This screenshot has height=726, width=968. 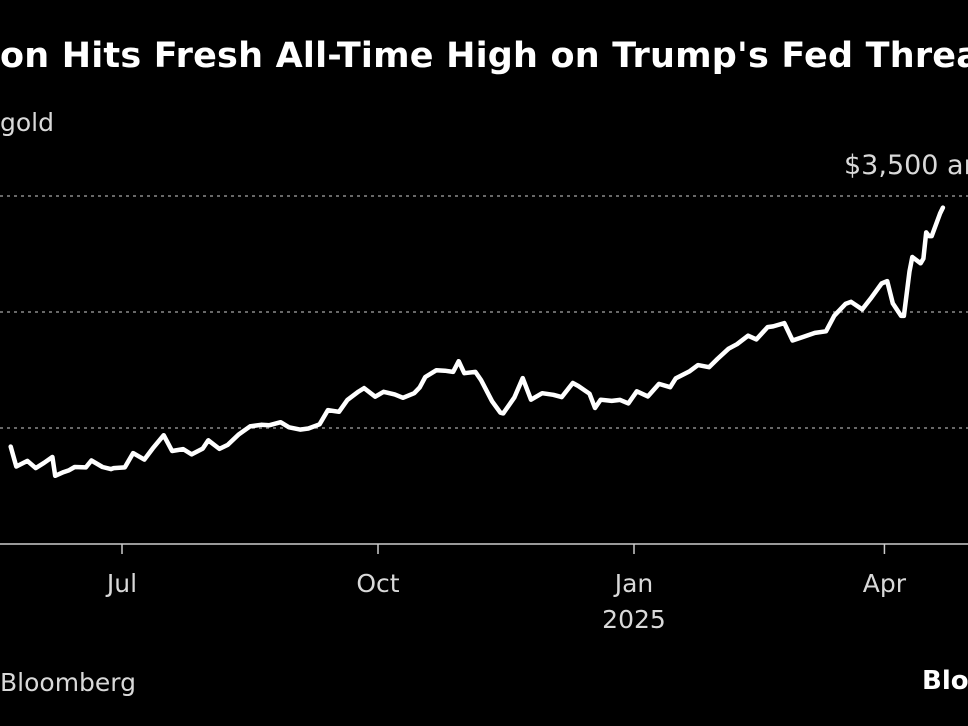 What do you see at coordinates (634, 619) in the screenshot?
I see `x-tick-sublabel-2: 2025` at bounding box center [634, 619].